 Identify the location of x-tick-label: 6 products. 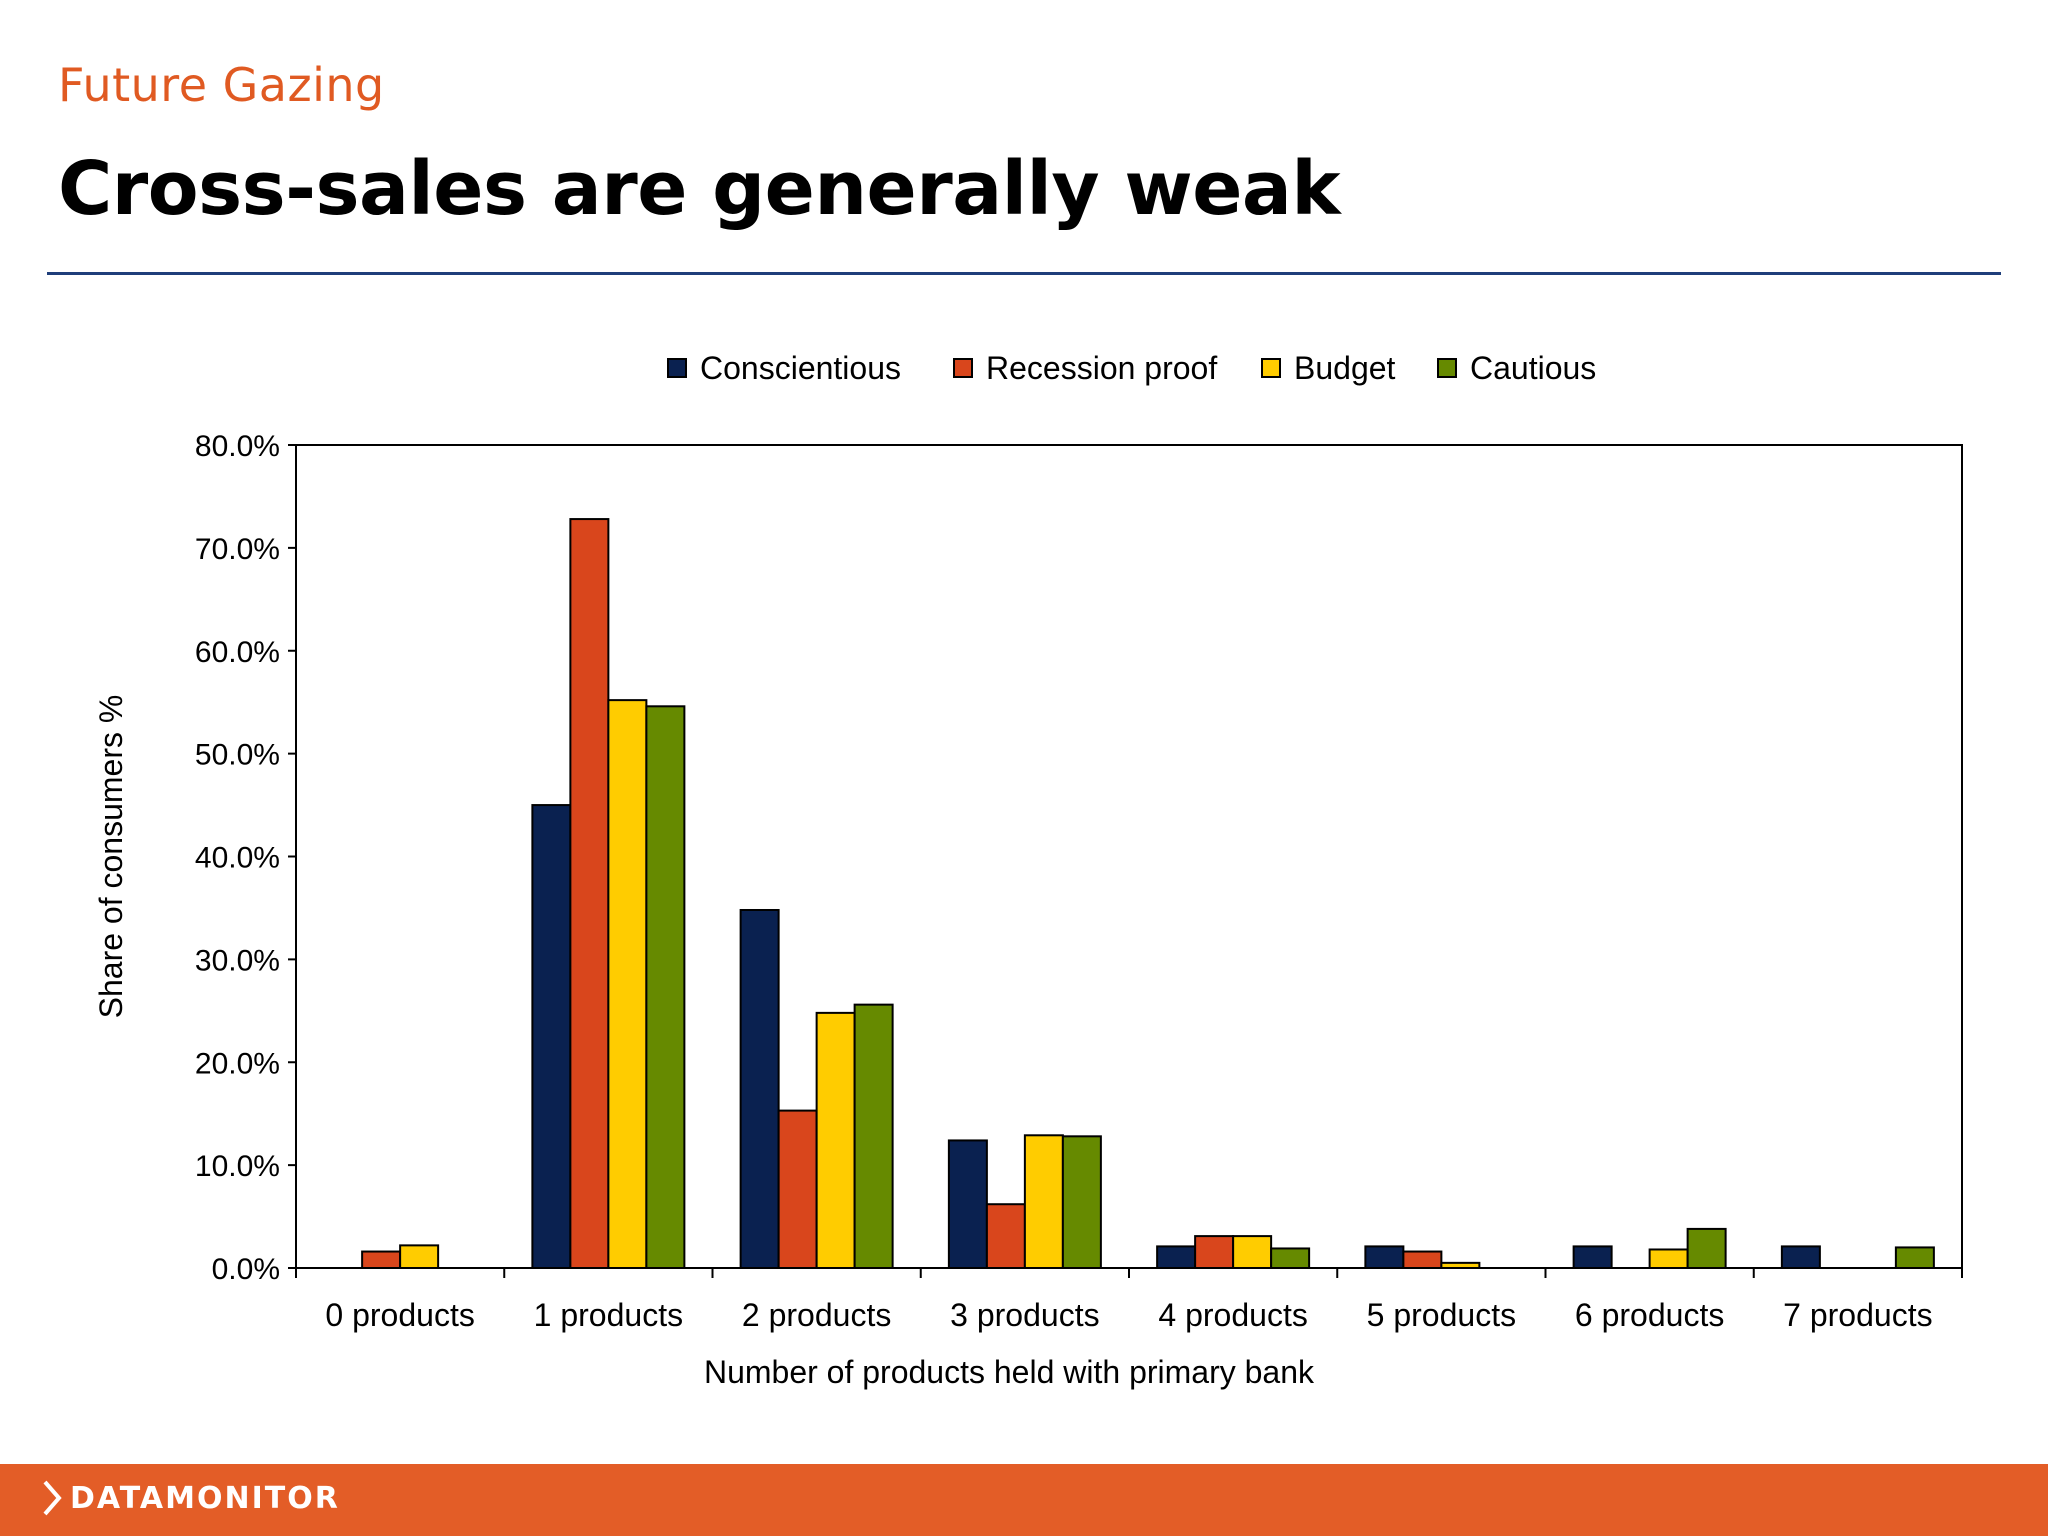
(1649, 1315).